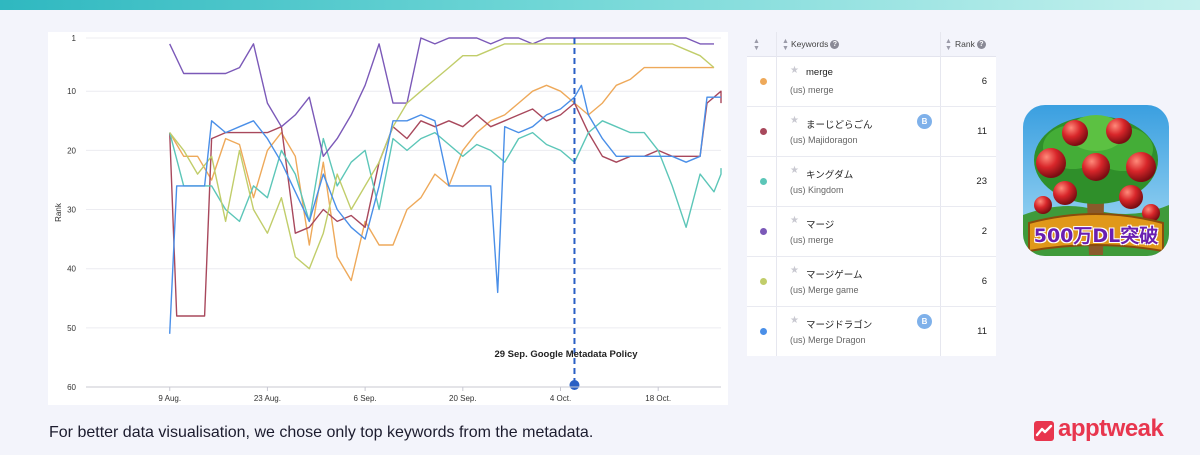 The image size is (1200, 455). I want to click on series-line-kingdom, so click(445, 174).